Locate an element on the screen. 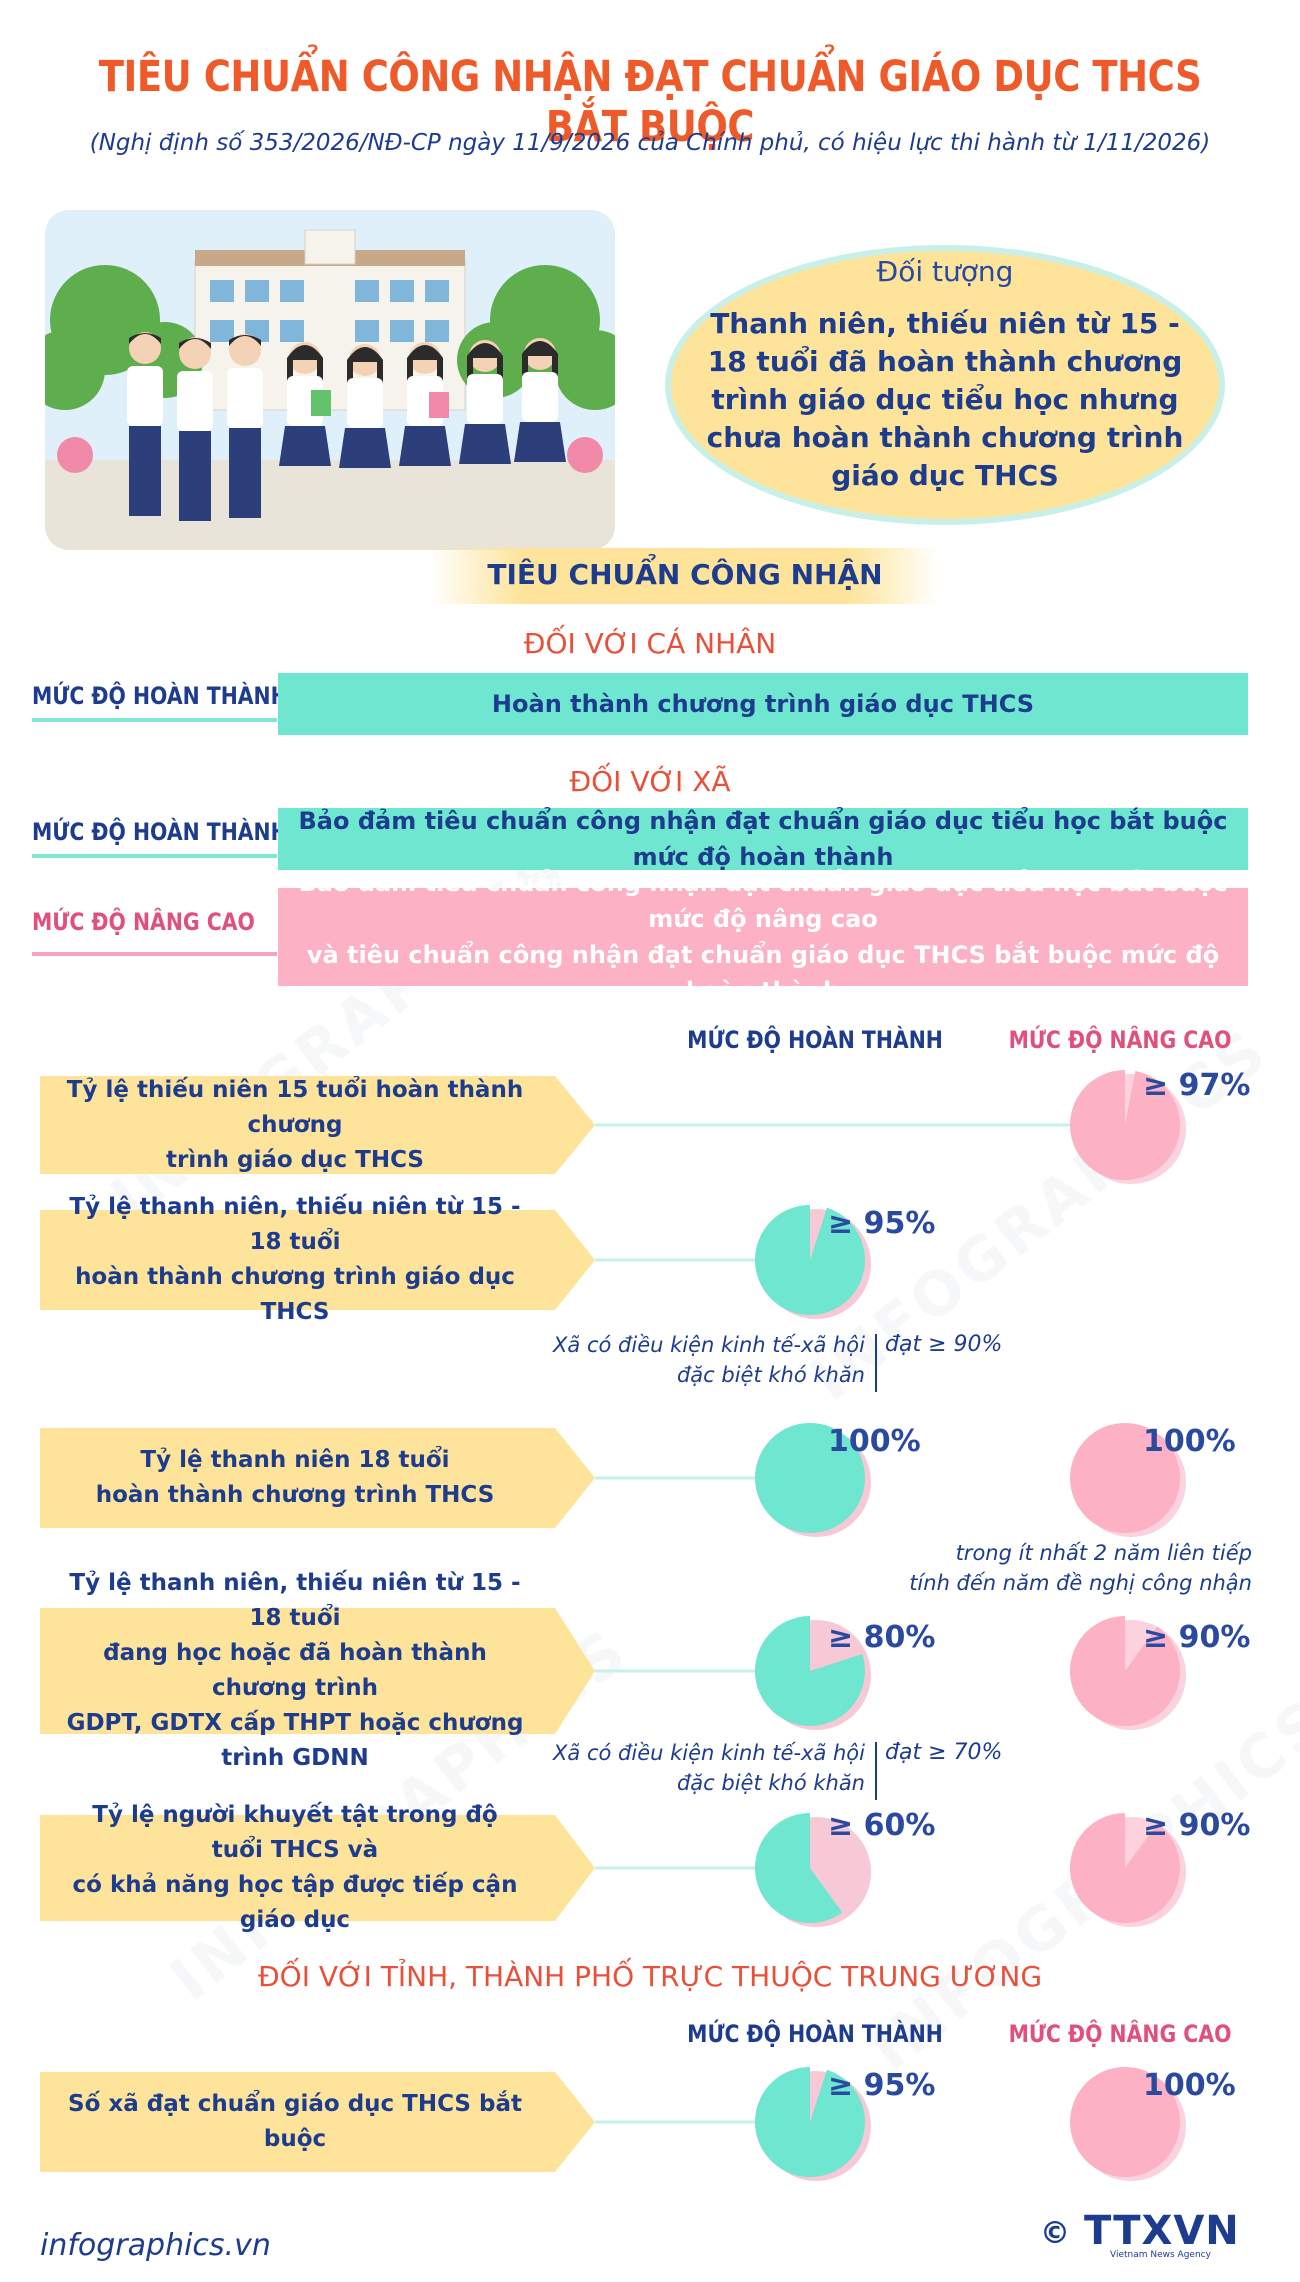 The width and height of the screenshot is (1300, 2282). province-complete-value: ≥ 95% is located at coordinates (882, 2085).